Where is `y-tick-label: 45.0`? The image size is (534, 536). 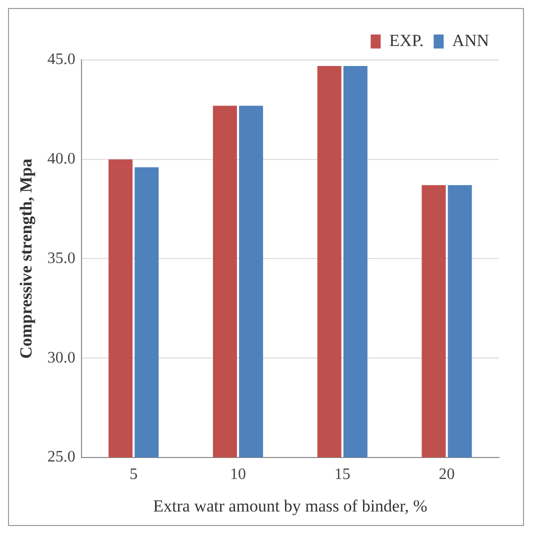 y-tick-label: 45.0 is located at coordinates (61, 59).